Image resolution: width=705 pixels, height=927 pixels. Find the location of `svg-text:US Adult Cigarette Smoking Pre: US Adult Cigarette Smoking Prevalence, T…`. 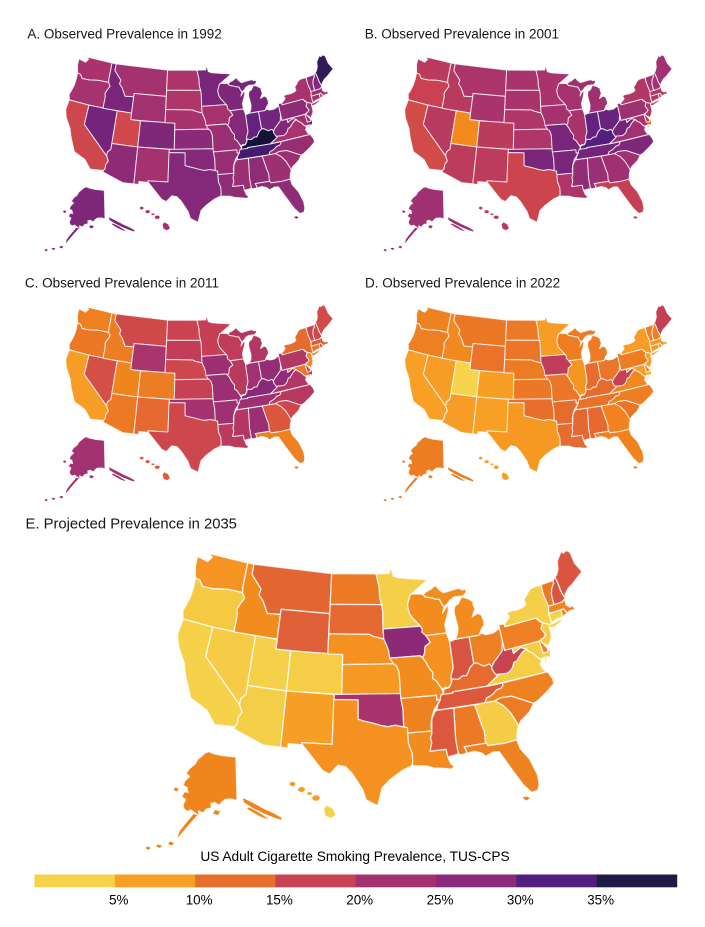

svg-text:US Adult Cigarette Smoking Pre: US Adult Cigarette Smoking Prevalence, T… is located at coordinates (354, 856).